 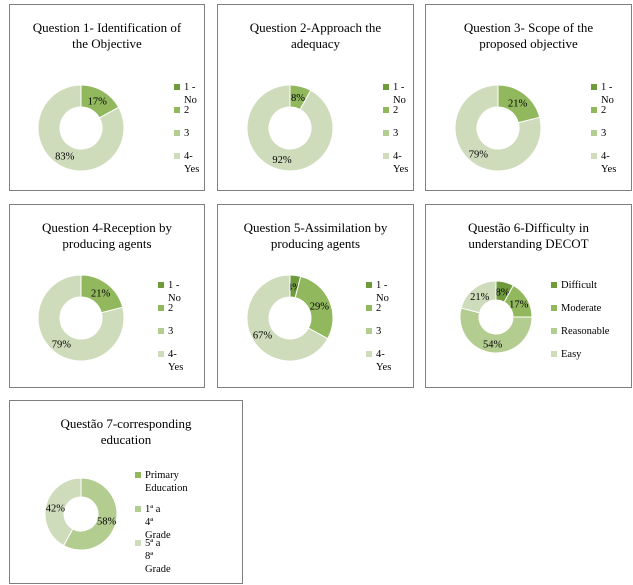 I want to click on slice-label-2: 17%, so click(x=98, y=101).